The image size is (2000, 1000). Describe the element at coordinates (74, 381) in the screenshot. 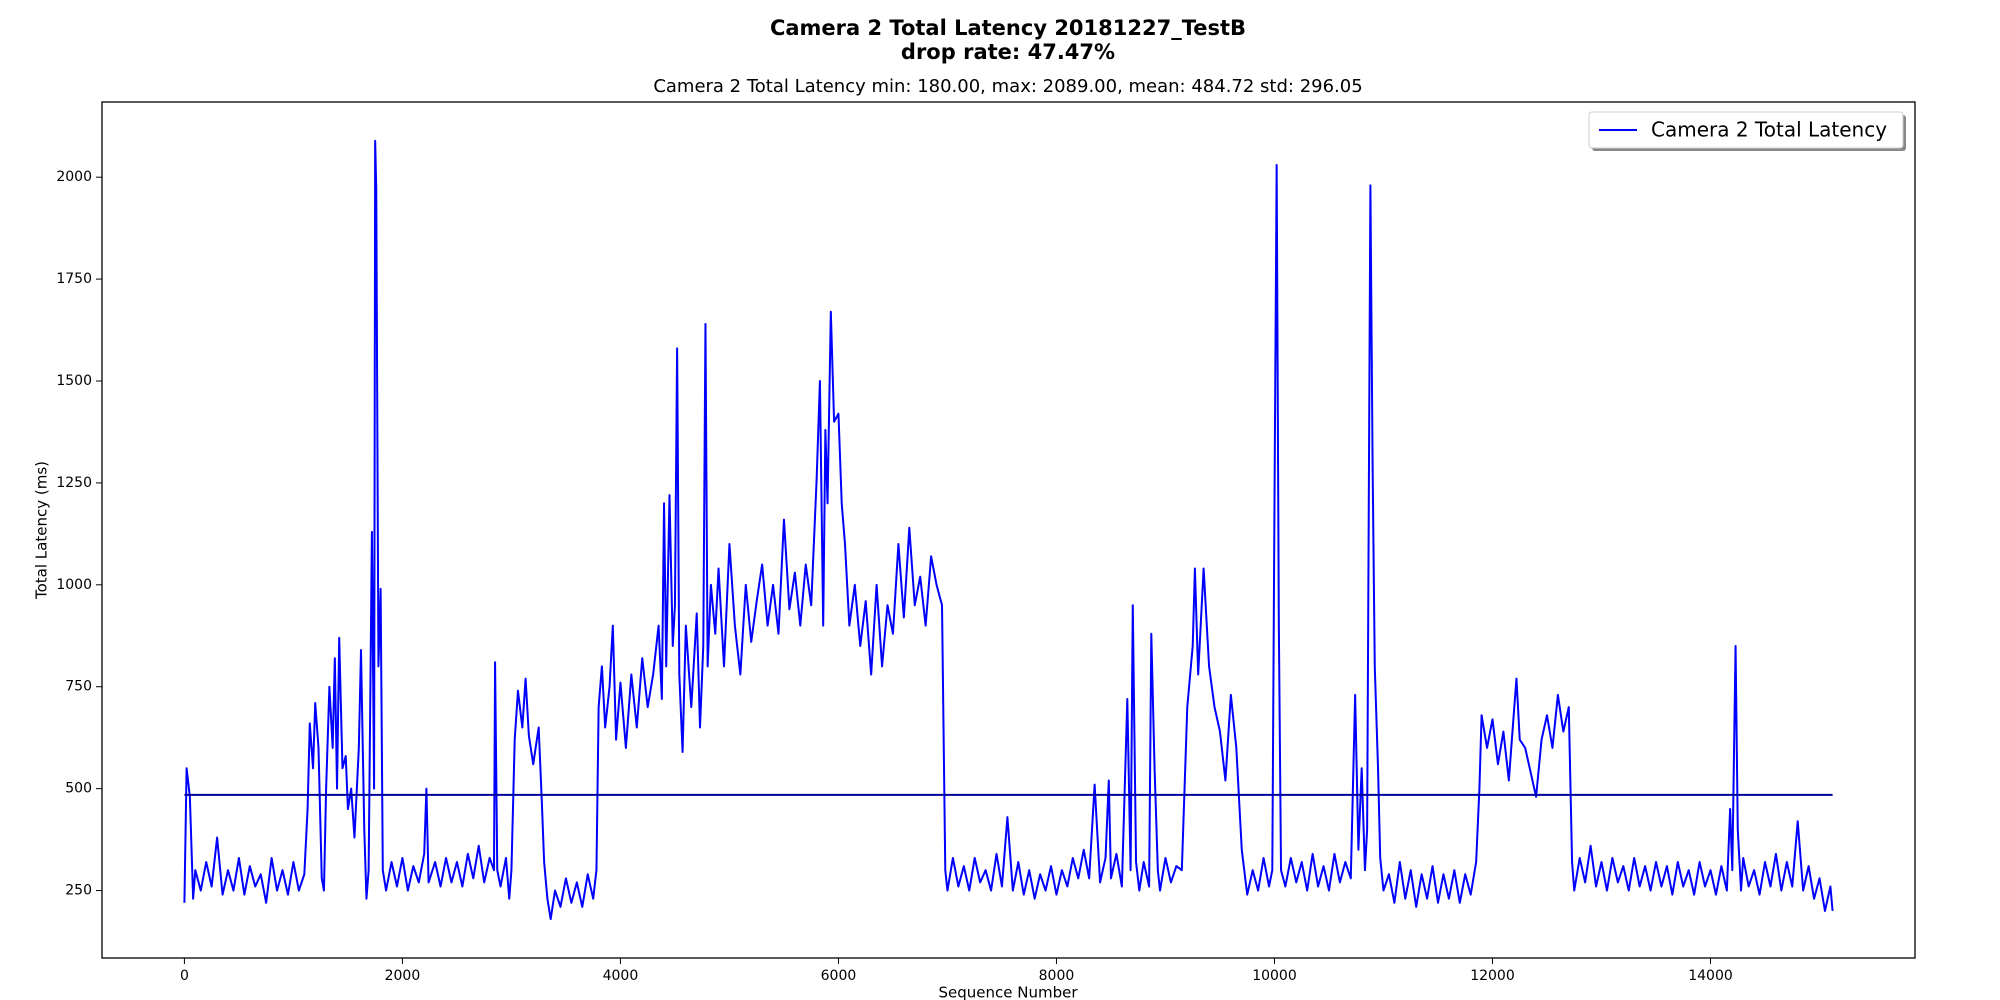

I see `y-tick-label: 1500` at that location.